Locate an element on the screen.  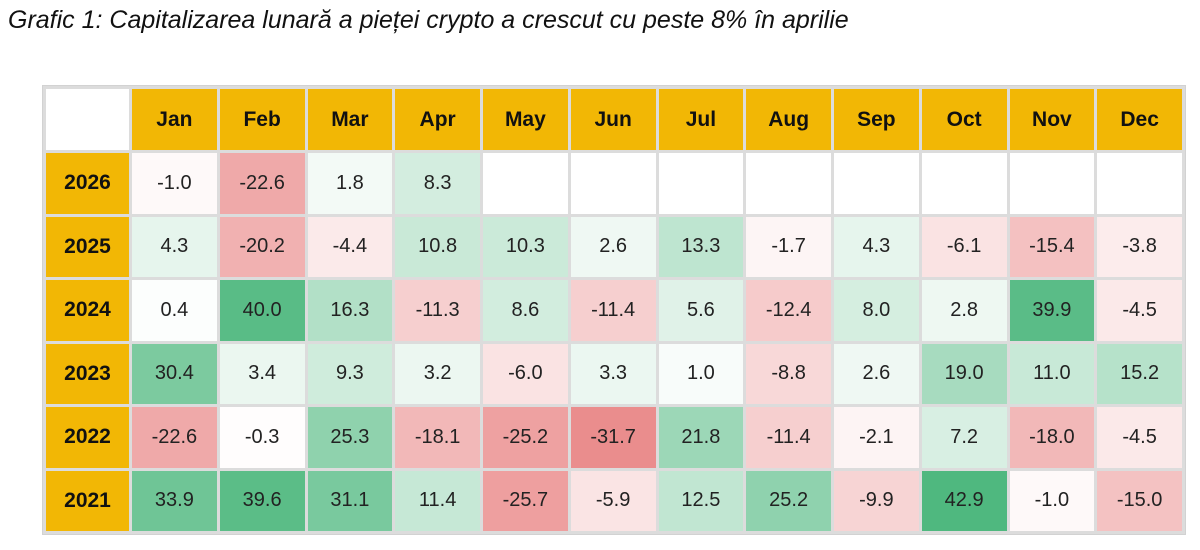
heatmap-cell-2022-oct: 7.2 is located at coordinates (964, 437).